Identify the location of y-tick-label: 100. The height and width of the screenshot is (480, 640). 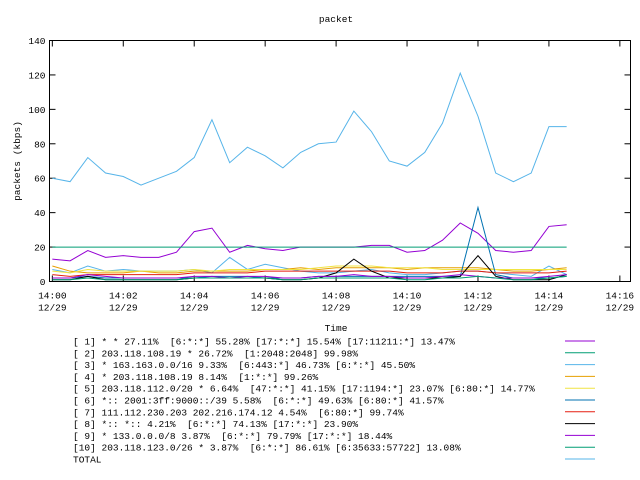
(36, 110).